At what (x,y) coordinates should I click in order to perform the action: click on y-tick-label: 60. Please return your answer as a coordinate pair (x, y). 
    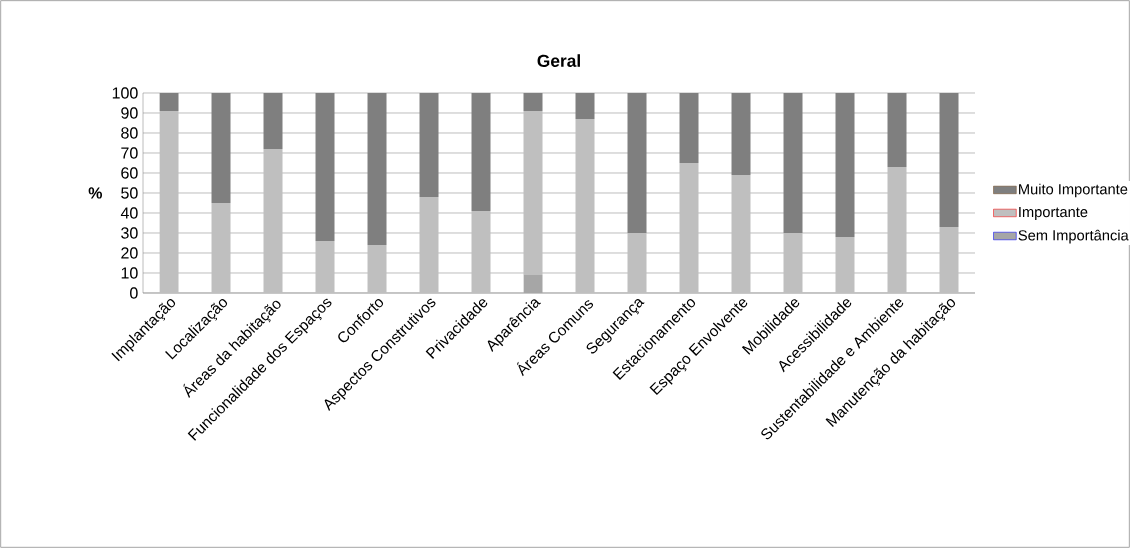
    Looking at the image, I should click on (129, 173).